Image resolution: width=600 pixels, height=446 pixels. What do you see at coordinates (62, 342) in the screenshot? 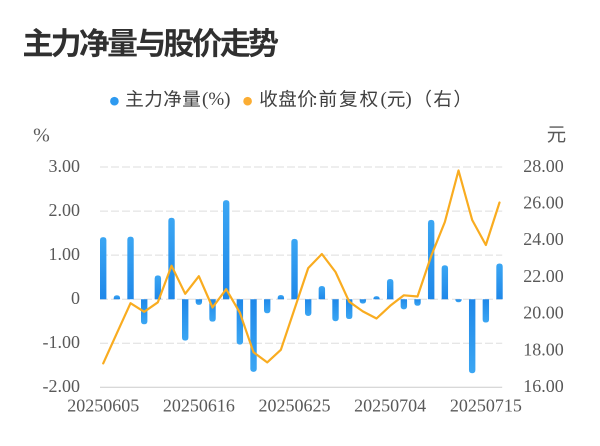
I see `svg-text: -1.00` at bounding box center [62, 342].